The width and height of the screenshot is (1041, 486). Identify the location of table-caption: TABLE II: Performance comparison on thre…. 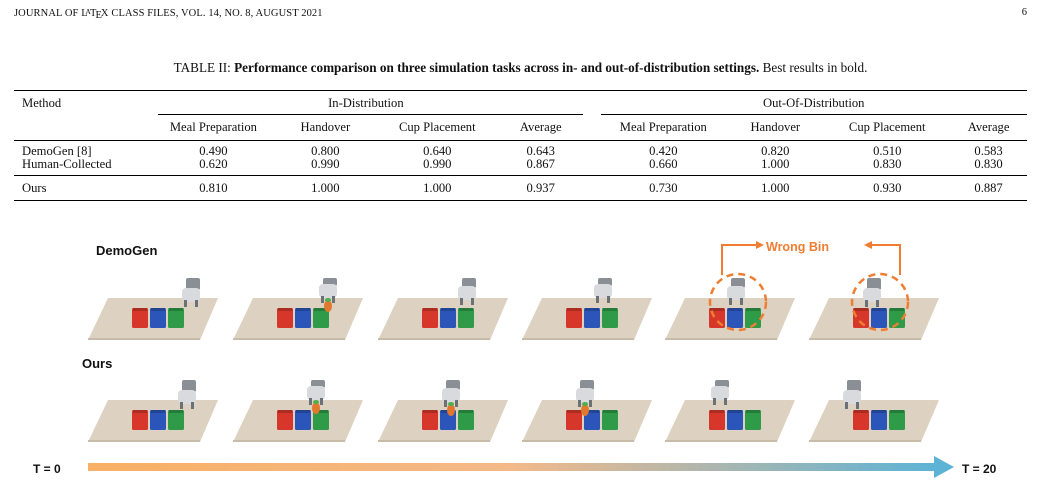
(520, 68).